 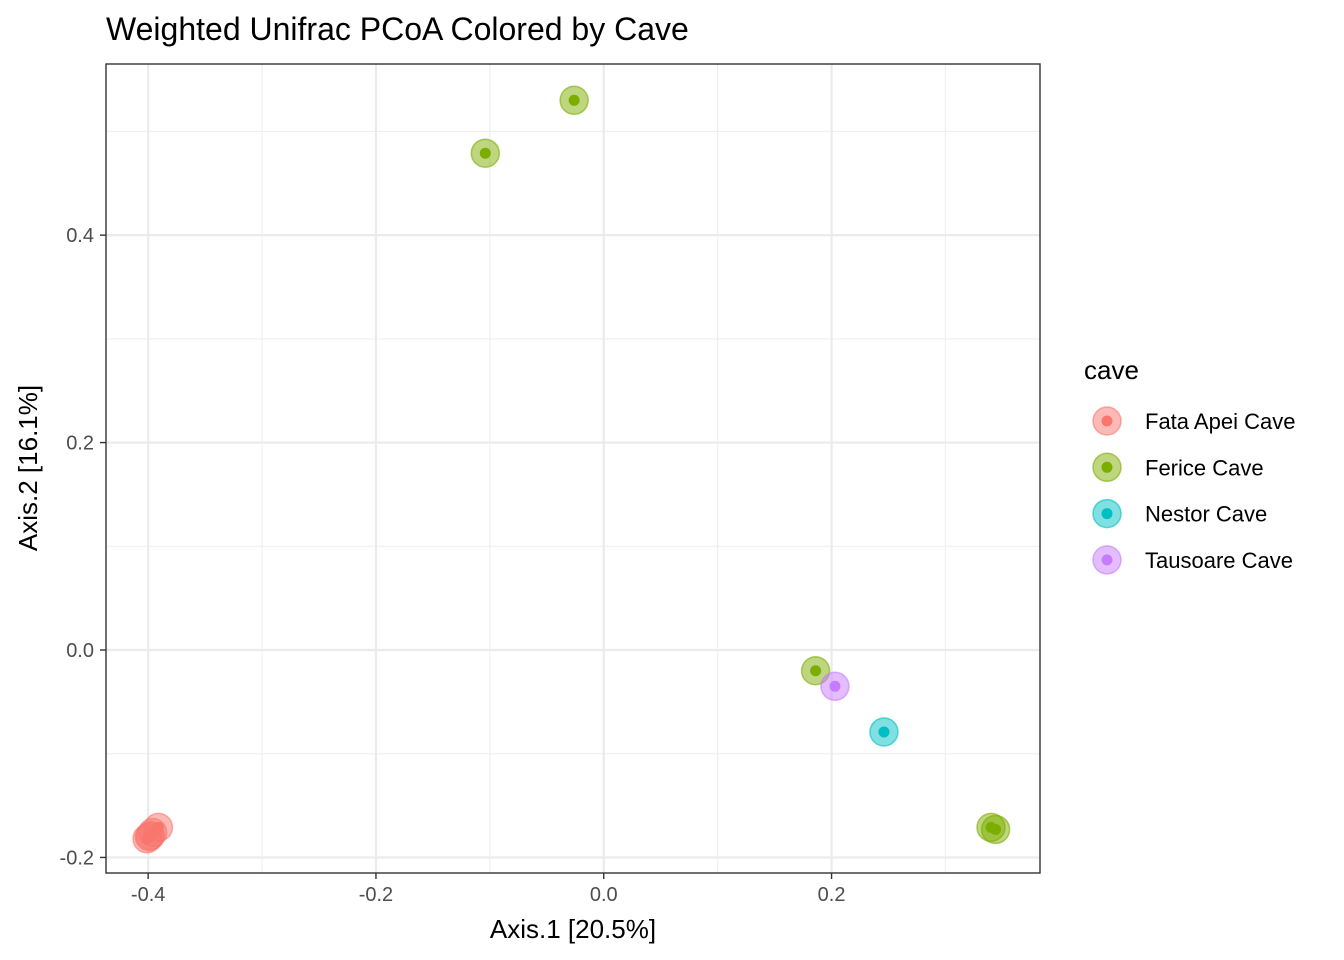 What do you see at coordinates (1219, 560) in the screenshot?
I see `legend-label: Tausoare Cave` at bounding box center [1219, 560].